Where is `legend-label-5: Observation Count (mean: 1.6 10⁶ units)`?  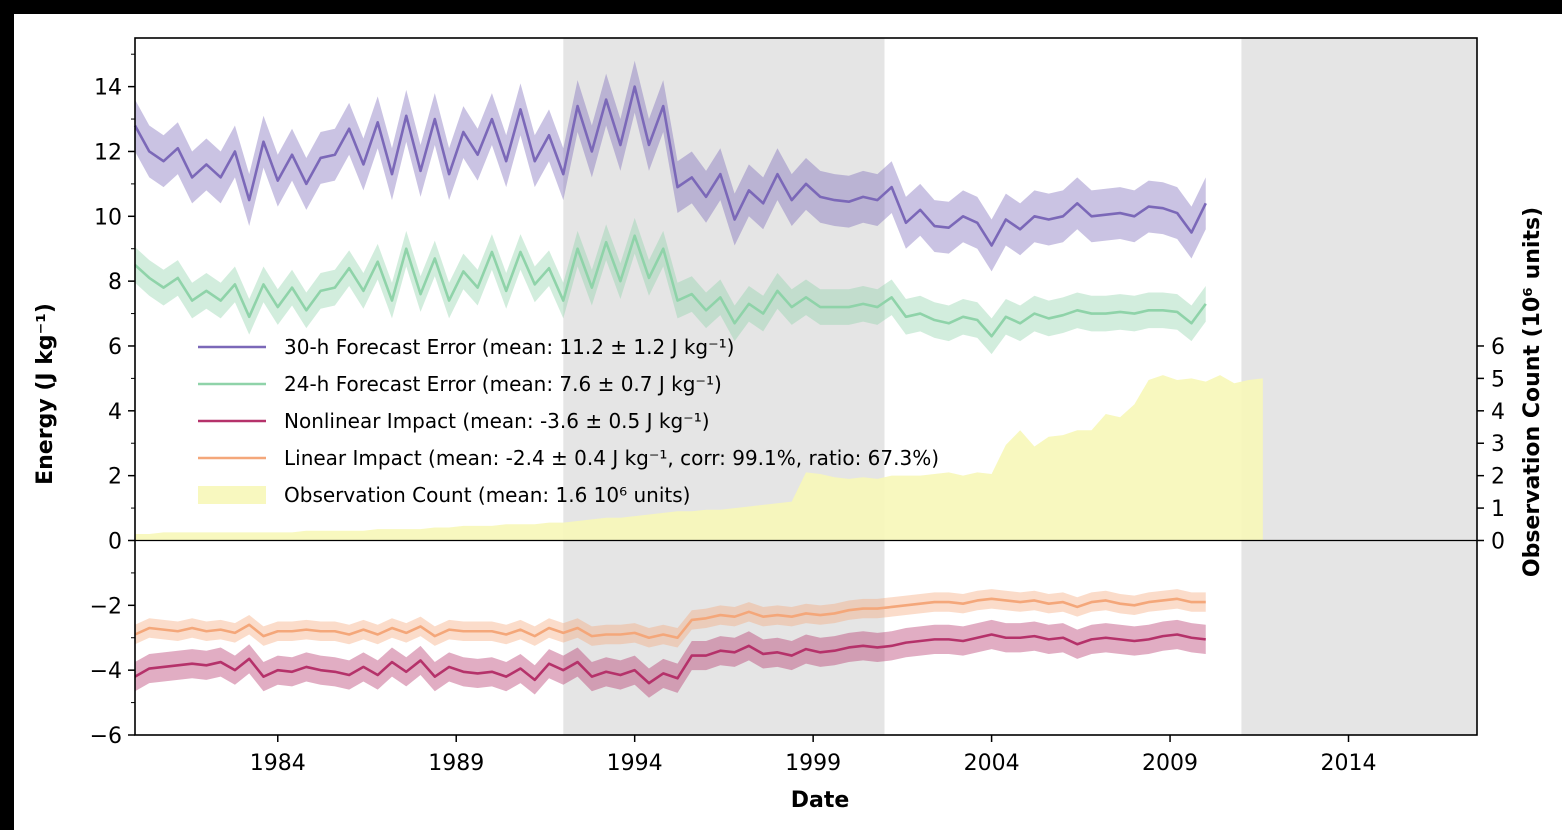
legend-label-5: Observation Count (mean: 1.6 10⁶ units) is located at coordinates (487, 495).